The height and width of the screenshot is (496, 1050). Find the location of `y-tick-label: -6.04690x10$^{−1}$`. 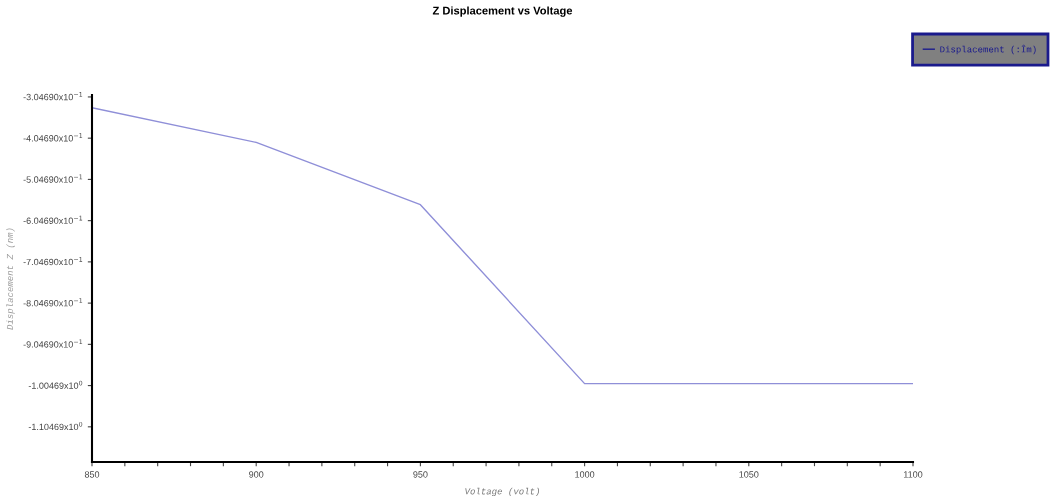

y-tick-label: -6.04690x10$^{−1}$ is located at coordinates (53, 219).